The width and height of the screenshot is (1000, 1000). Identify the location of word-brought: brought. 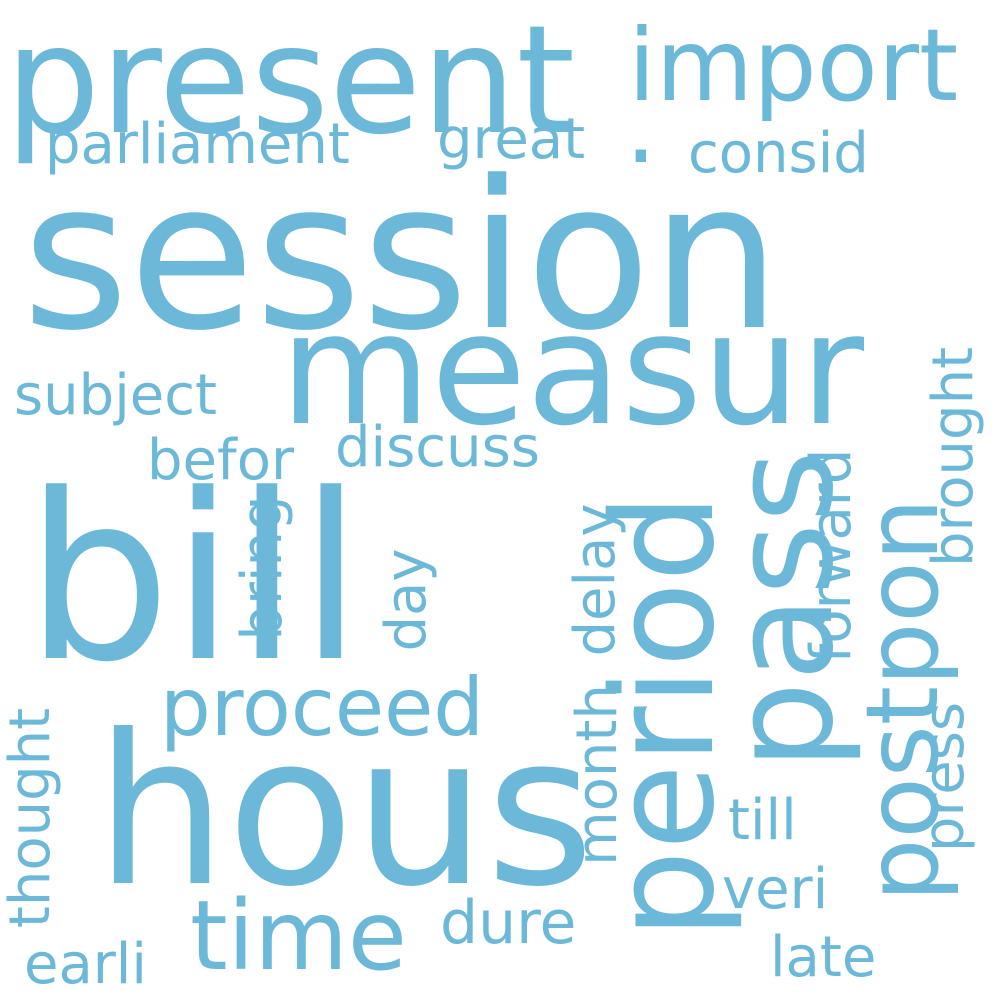
(953, 457).